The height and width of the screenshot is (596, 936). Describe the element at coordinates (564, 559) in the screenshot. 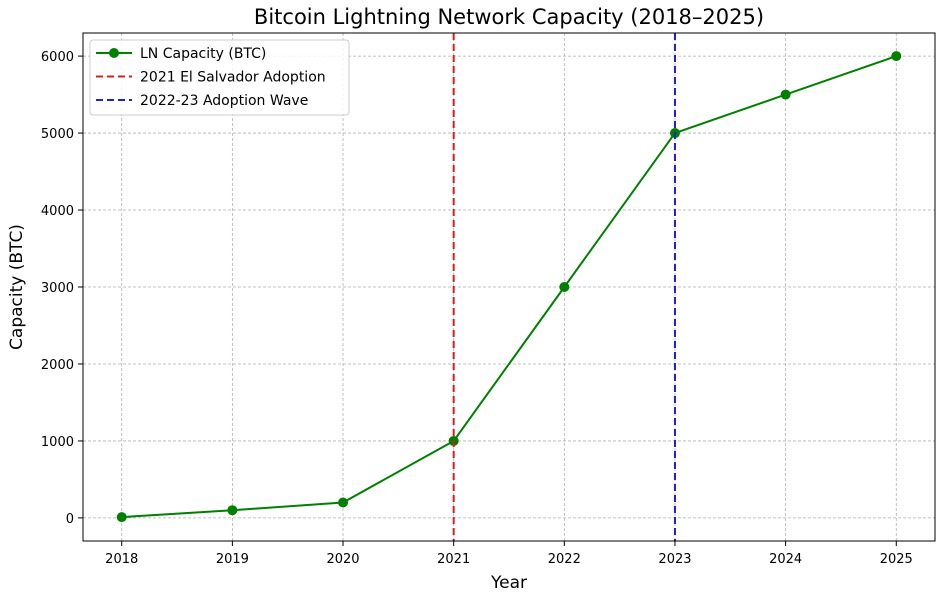

I see `x-tick-label: 2022` at that location.